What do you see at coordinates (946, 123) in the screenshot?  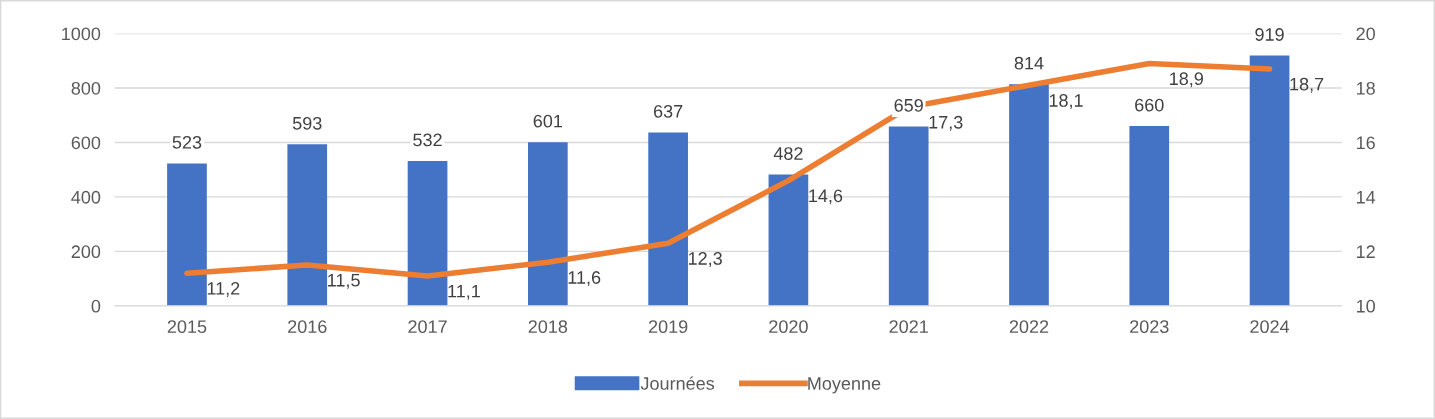 I see `data-label: 17,3` at bounding box center [946, 123].